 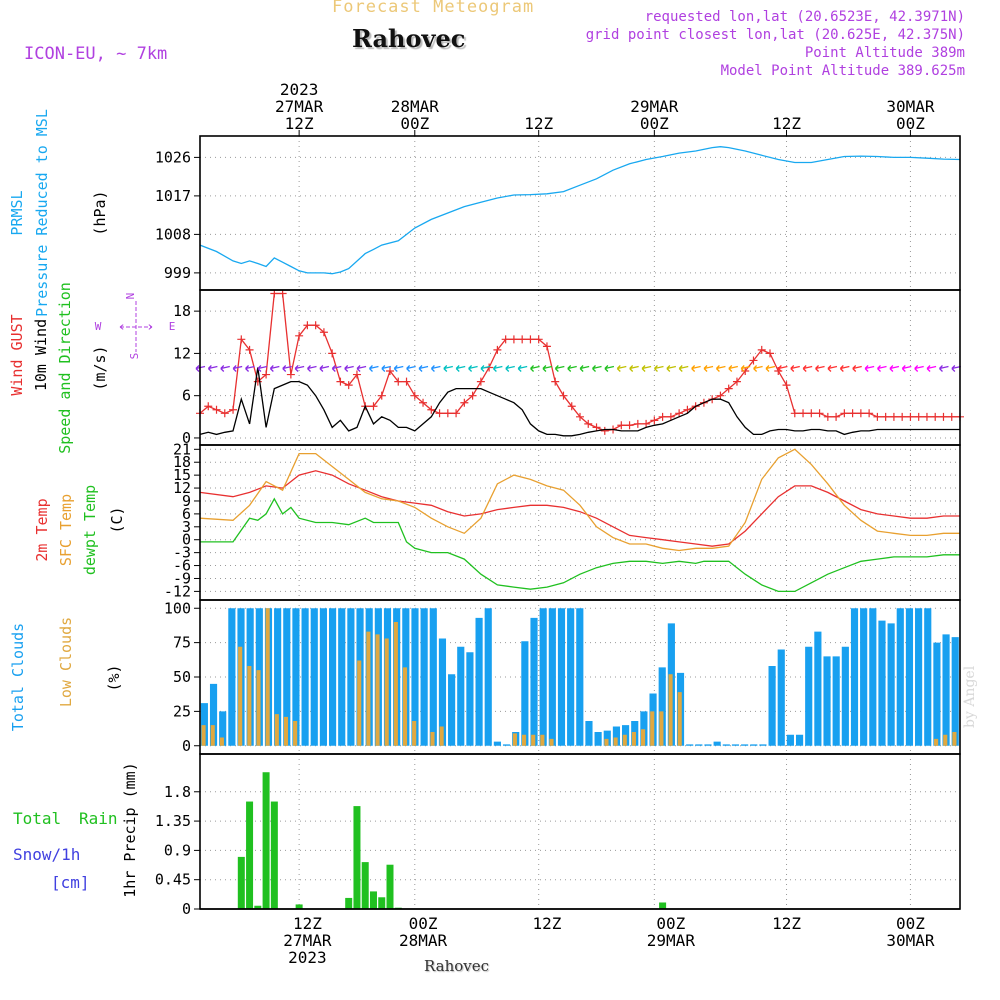 What do you see at coordinates (134, 356) in the screenshot?
I see `compass-south: S` at bounding box center [134, 356].